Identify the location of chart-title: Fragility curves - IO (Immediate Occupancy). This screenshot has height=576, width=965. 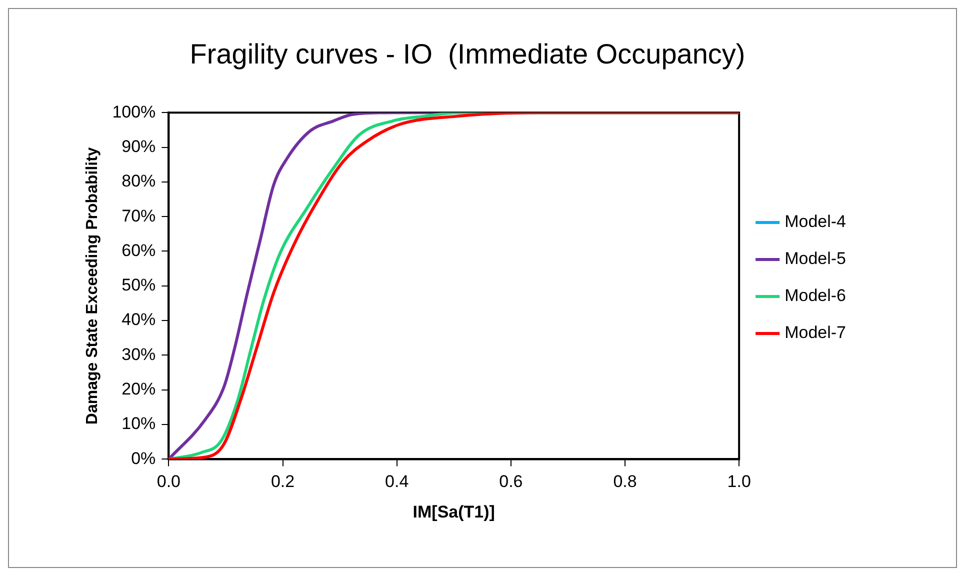
(468, 54).